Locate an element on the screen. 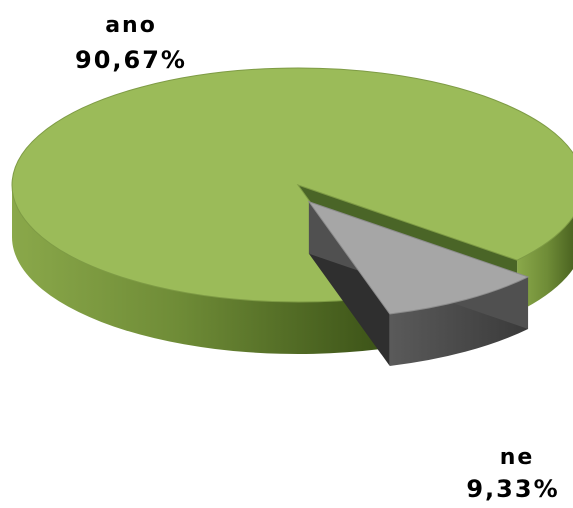  pie-slice-top-ne is located at coordinates (418, 257).